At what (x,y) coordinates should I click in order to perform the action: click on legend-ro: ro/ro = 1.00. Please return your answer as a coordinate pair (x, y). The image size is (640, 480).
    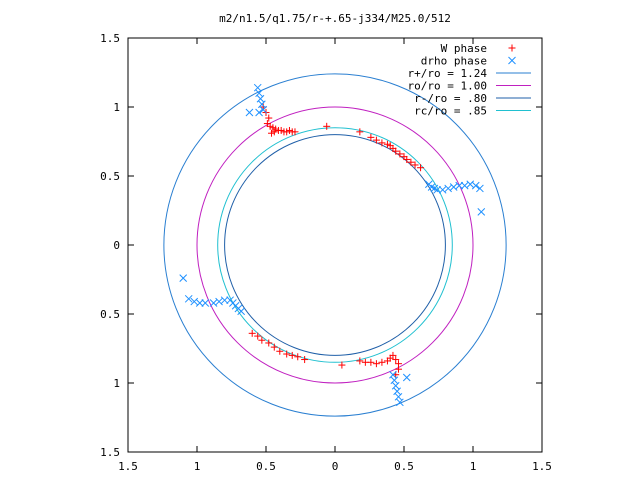
    Looking at the image, I should click on (469, 86).